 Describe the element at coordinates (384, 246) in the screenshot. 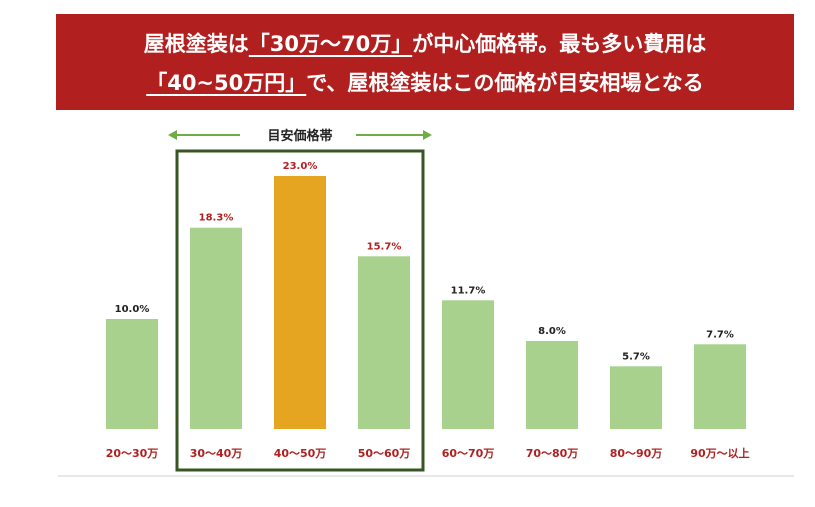

I see `data-label: 15.7%` at that location.